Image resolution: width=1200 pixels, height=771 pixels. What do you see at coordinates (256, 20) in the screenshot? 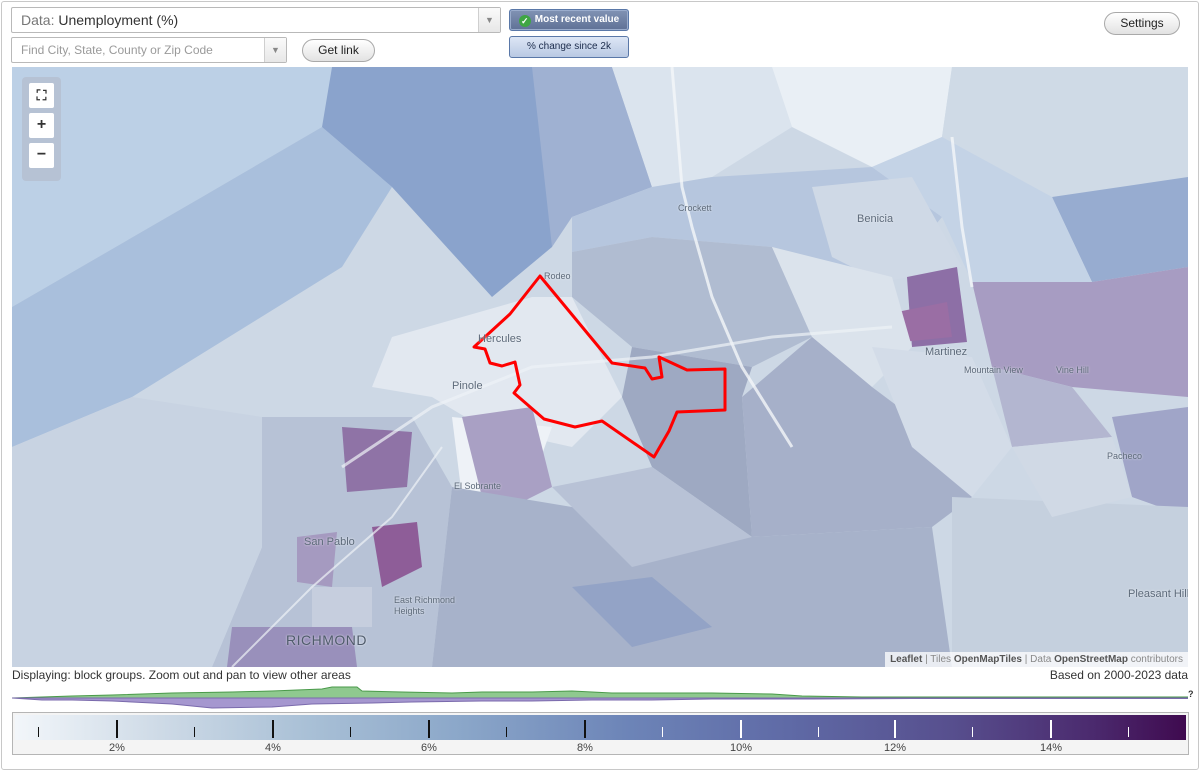
I see `data-select: Data: Unemployment (%) ▼` at bounding box center [256, 20].